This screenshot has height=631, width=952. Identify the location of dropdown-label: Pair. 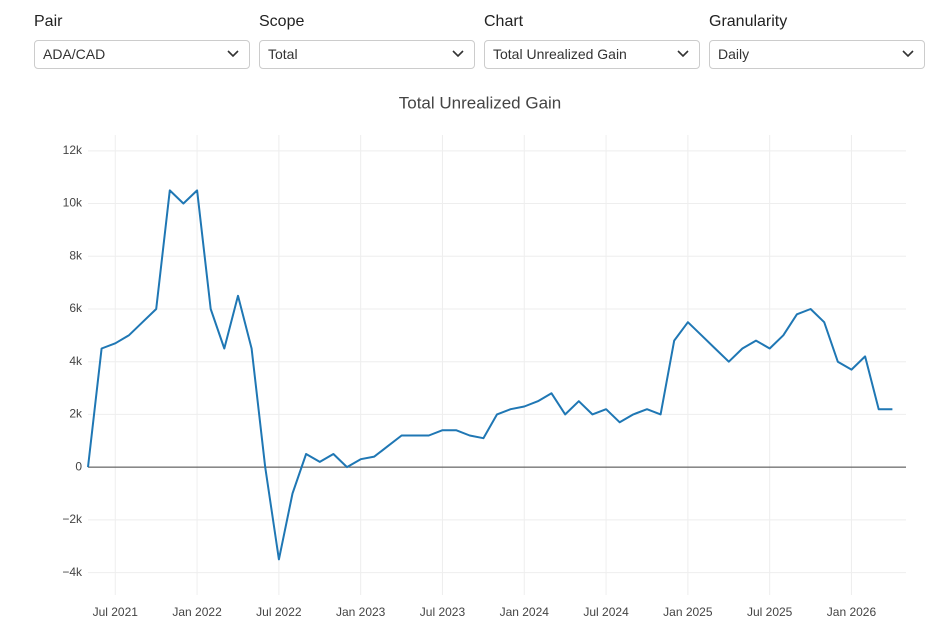
(48, 21).